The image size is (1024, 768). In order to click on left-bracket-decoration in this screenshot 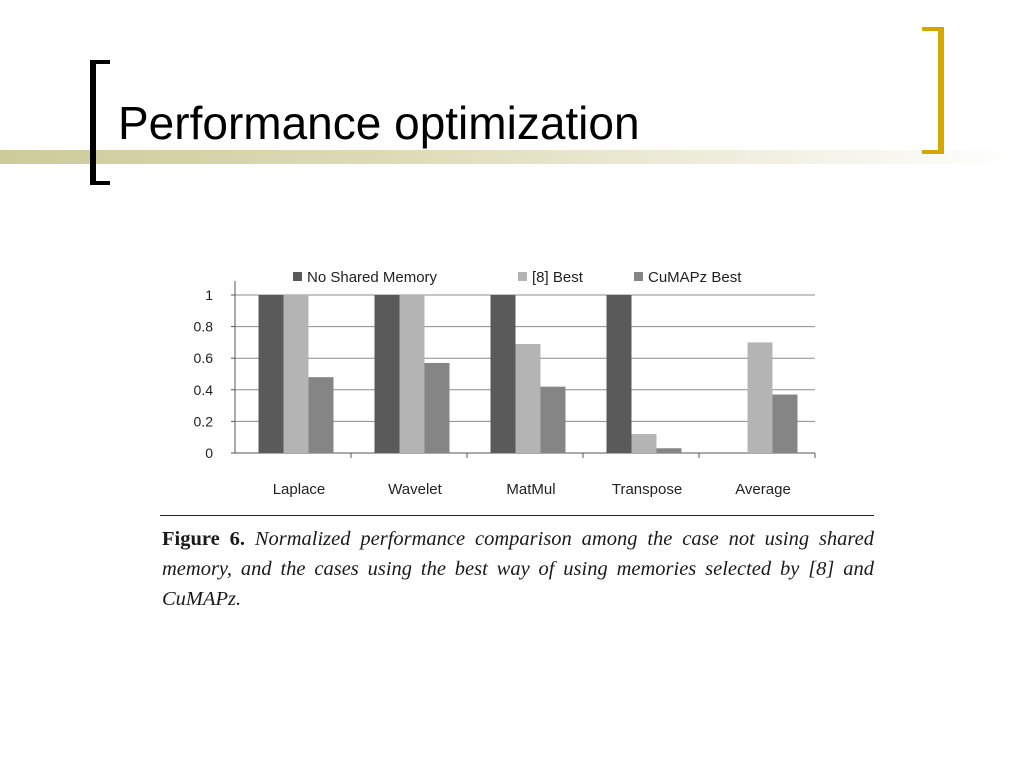, I will do `click(100, 122)`.